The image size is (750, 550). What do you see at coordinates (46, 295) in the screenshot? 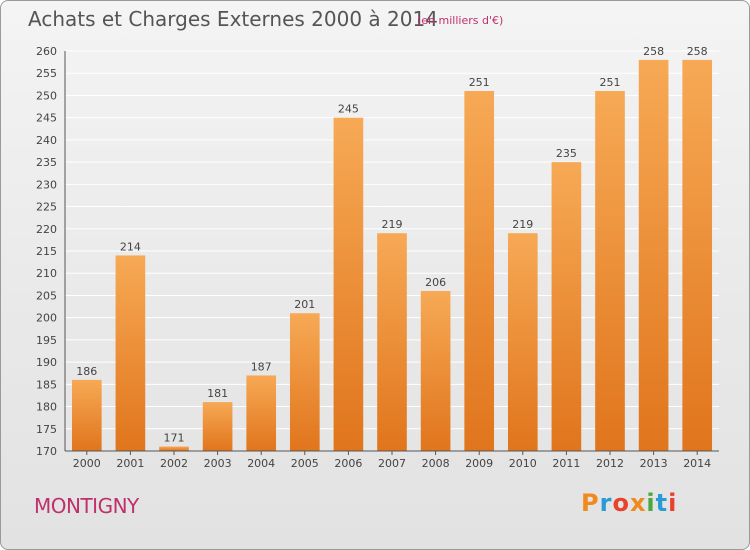
I see `y-tick-label: 205` at bounding box center [46, 295].